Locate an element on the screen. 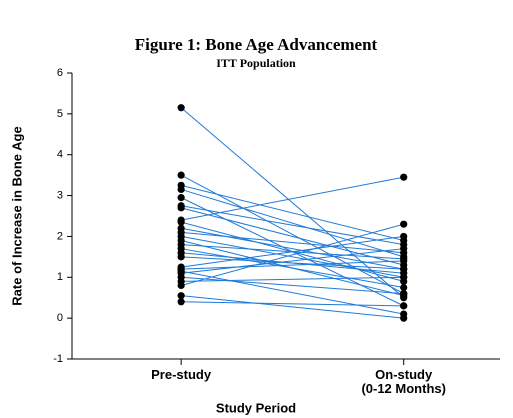 The image size is (513, 418). chart-title: Figure 1: Bone Age Advancement is located at coordinates (256, 44).